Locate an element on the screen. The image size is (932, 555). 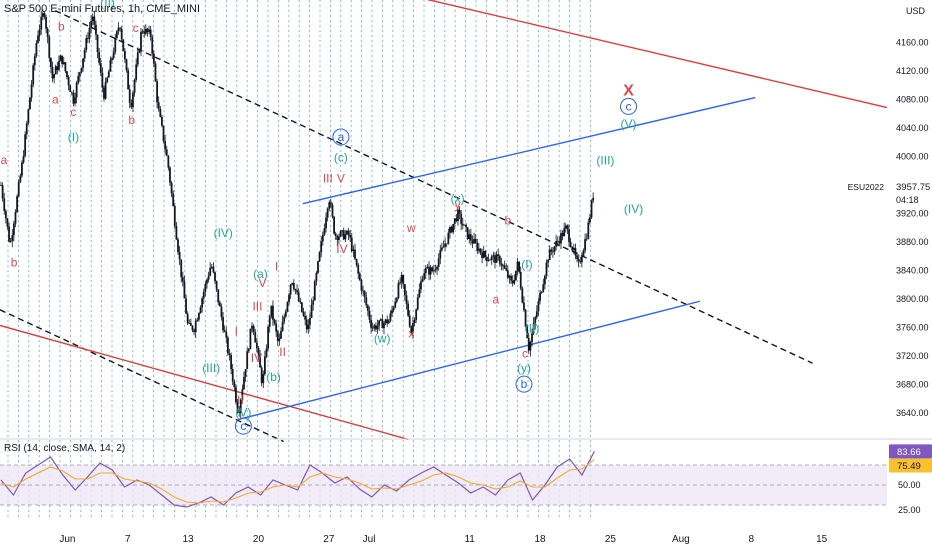
wave-label: I is located at coordinates (276, 267).